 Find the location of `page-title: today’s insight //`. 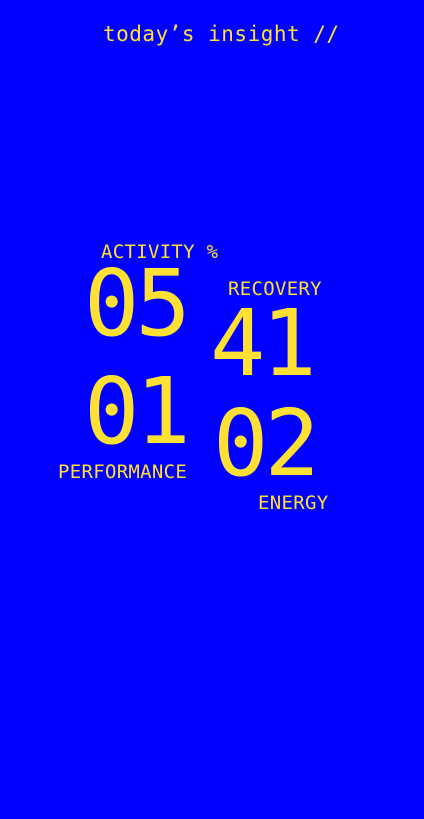

page-title: today’s insight // is located at coordinates (221, 34).